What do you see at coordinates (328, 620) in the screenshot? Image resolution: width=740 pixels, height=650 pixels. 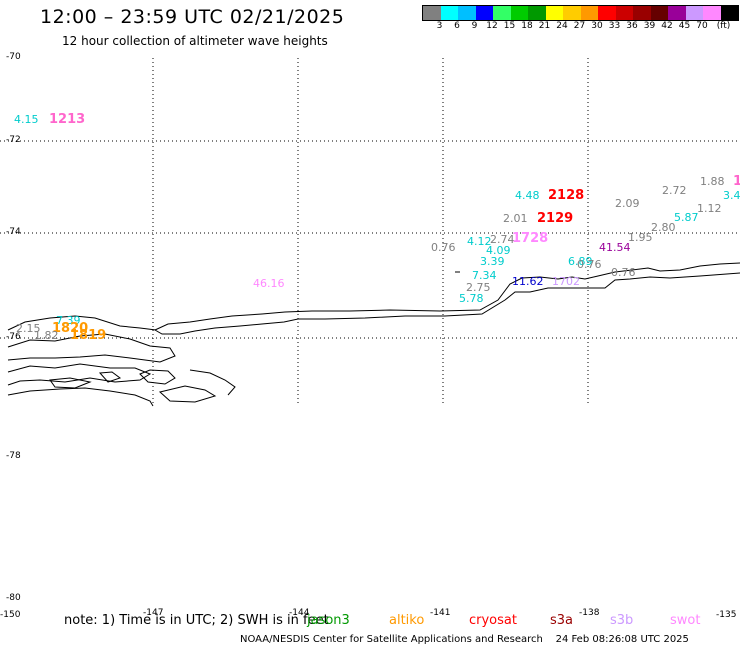 I see `legend-jason3: jason3` at bounding box center [328, 620].